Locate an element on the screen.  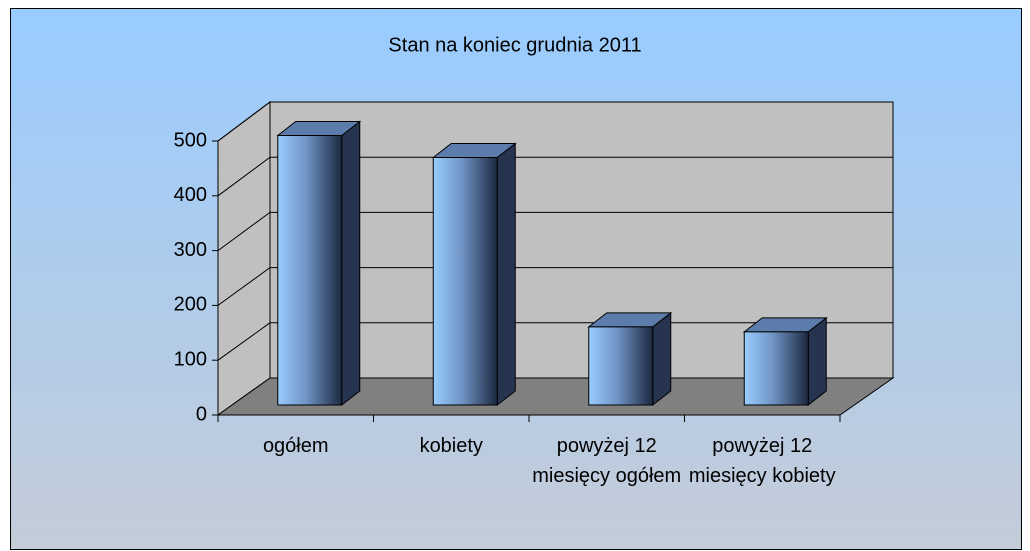
side-wall is located at coordinates (244, 258).